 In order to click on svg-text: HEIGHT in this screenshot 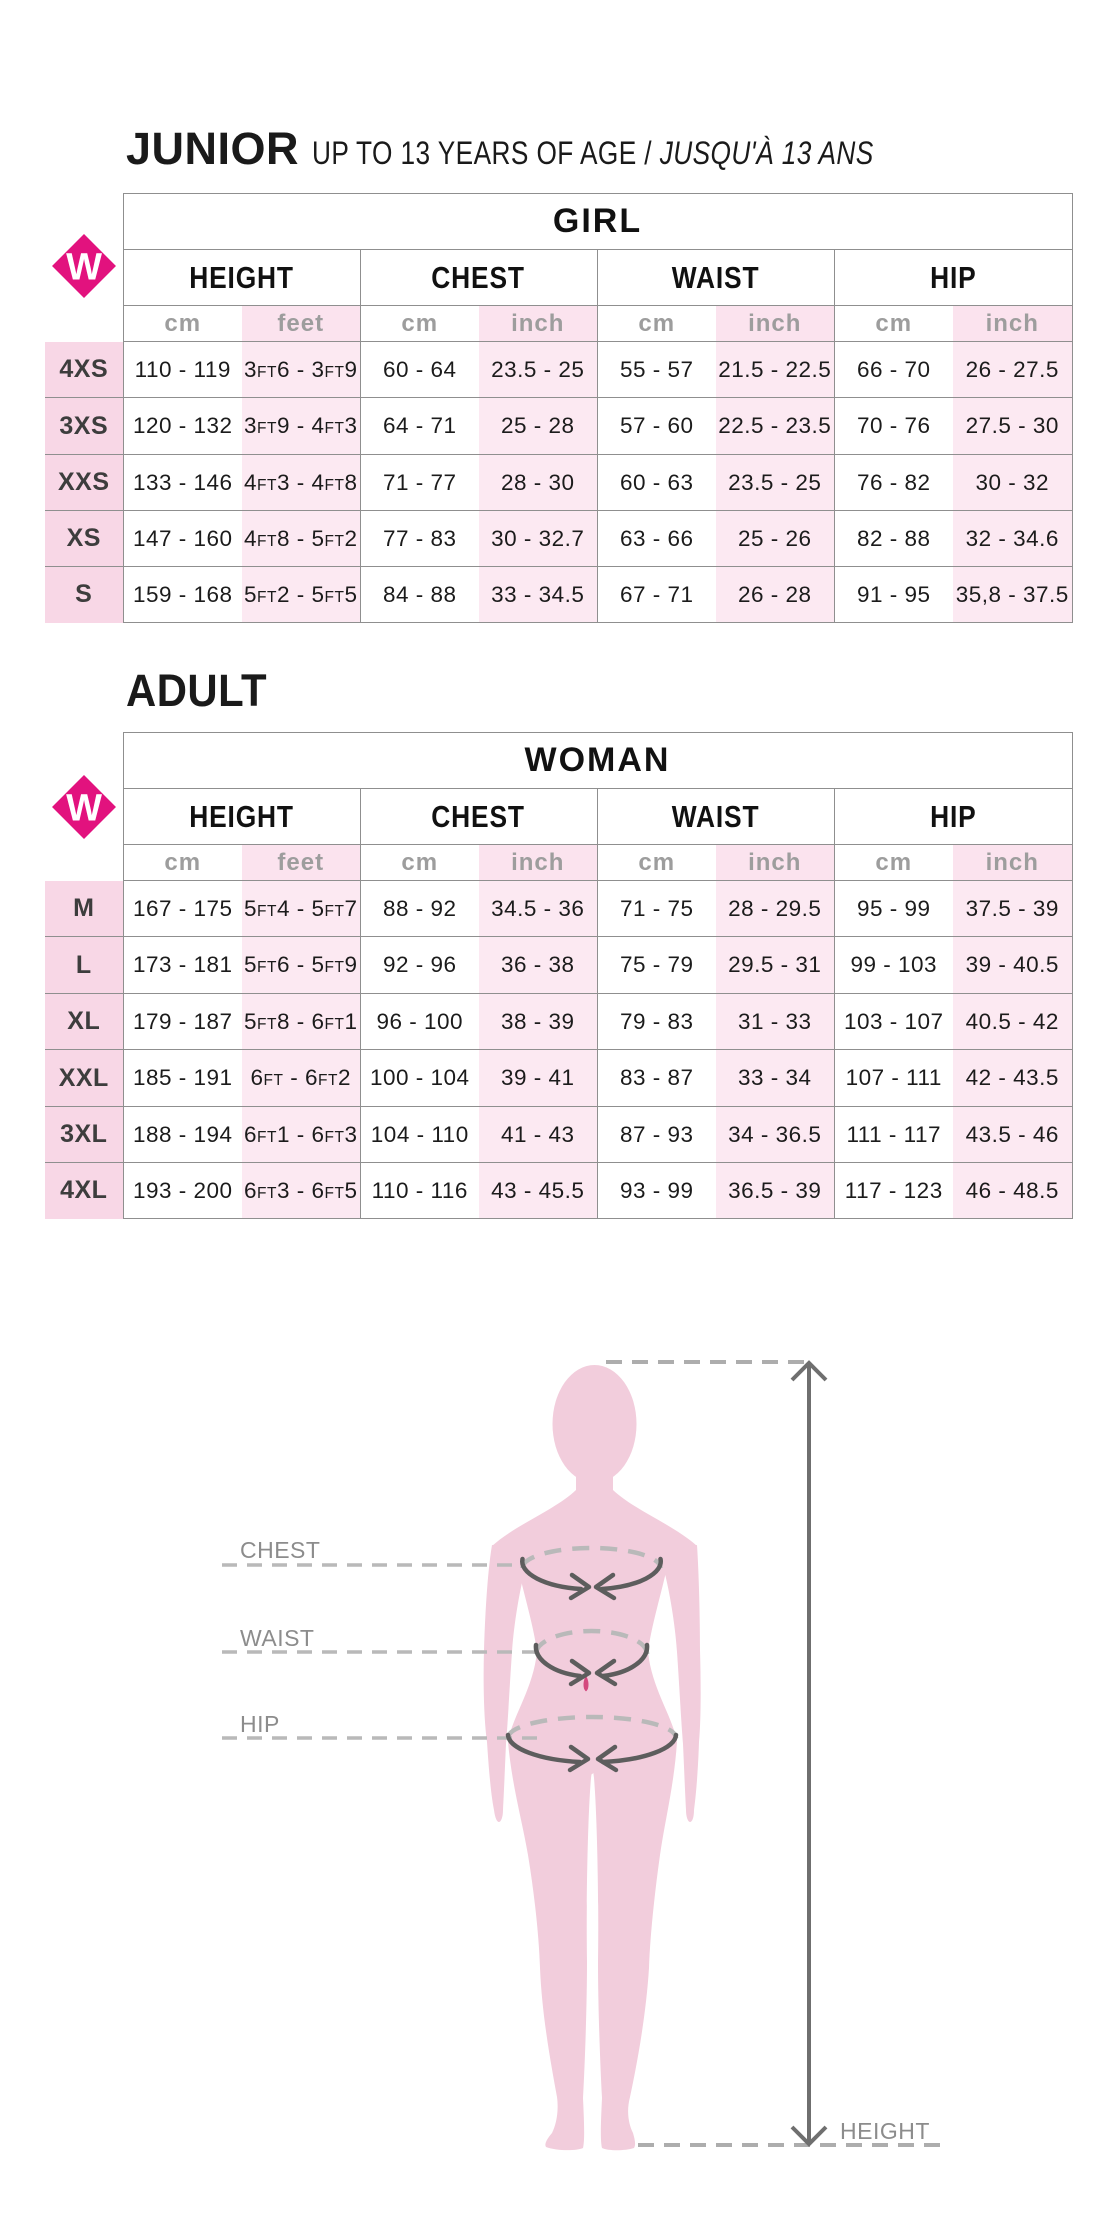, I will do `click(885, 2131)`.